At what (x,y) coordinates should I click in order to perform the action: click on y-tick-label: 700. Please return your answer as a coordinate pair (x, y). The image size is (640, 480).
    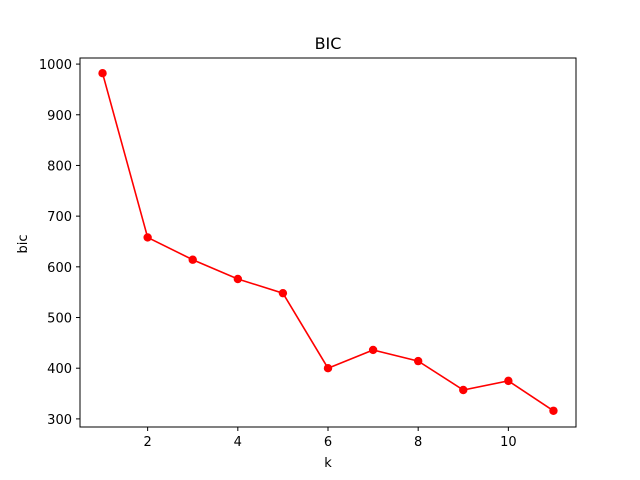
    Looking at the image, I should click on (59, 217).